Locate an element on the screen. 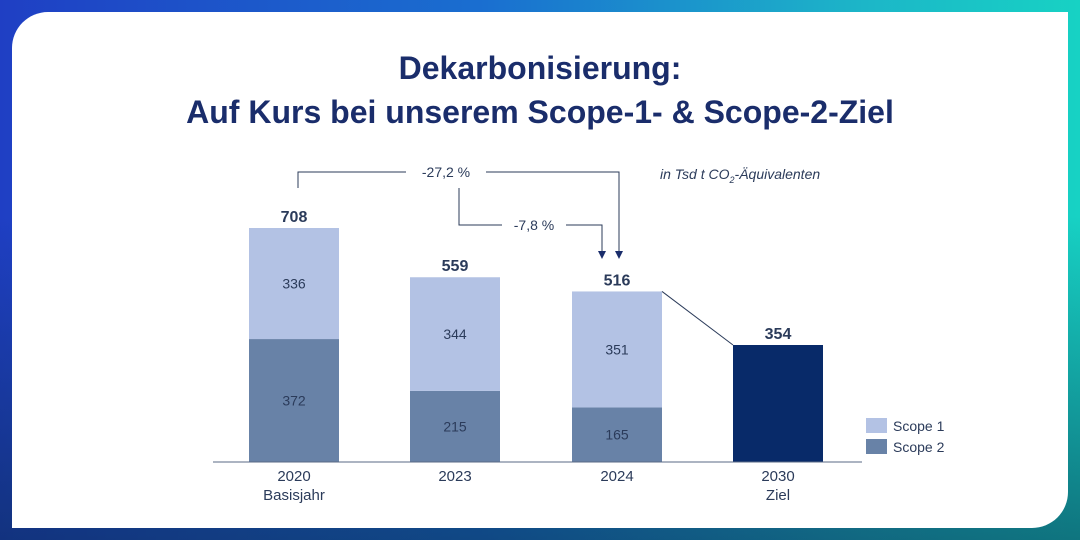 The height and width of the screenshot is (540, 1080). trend-connector-line is located at coordinates (697, 318).